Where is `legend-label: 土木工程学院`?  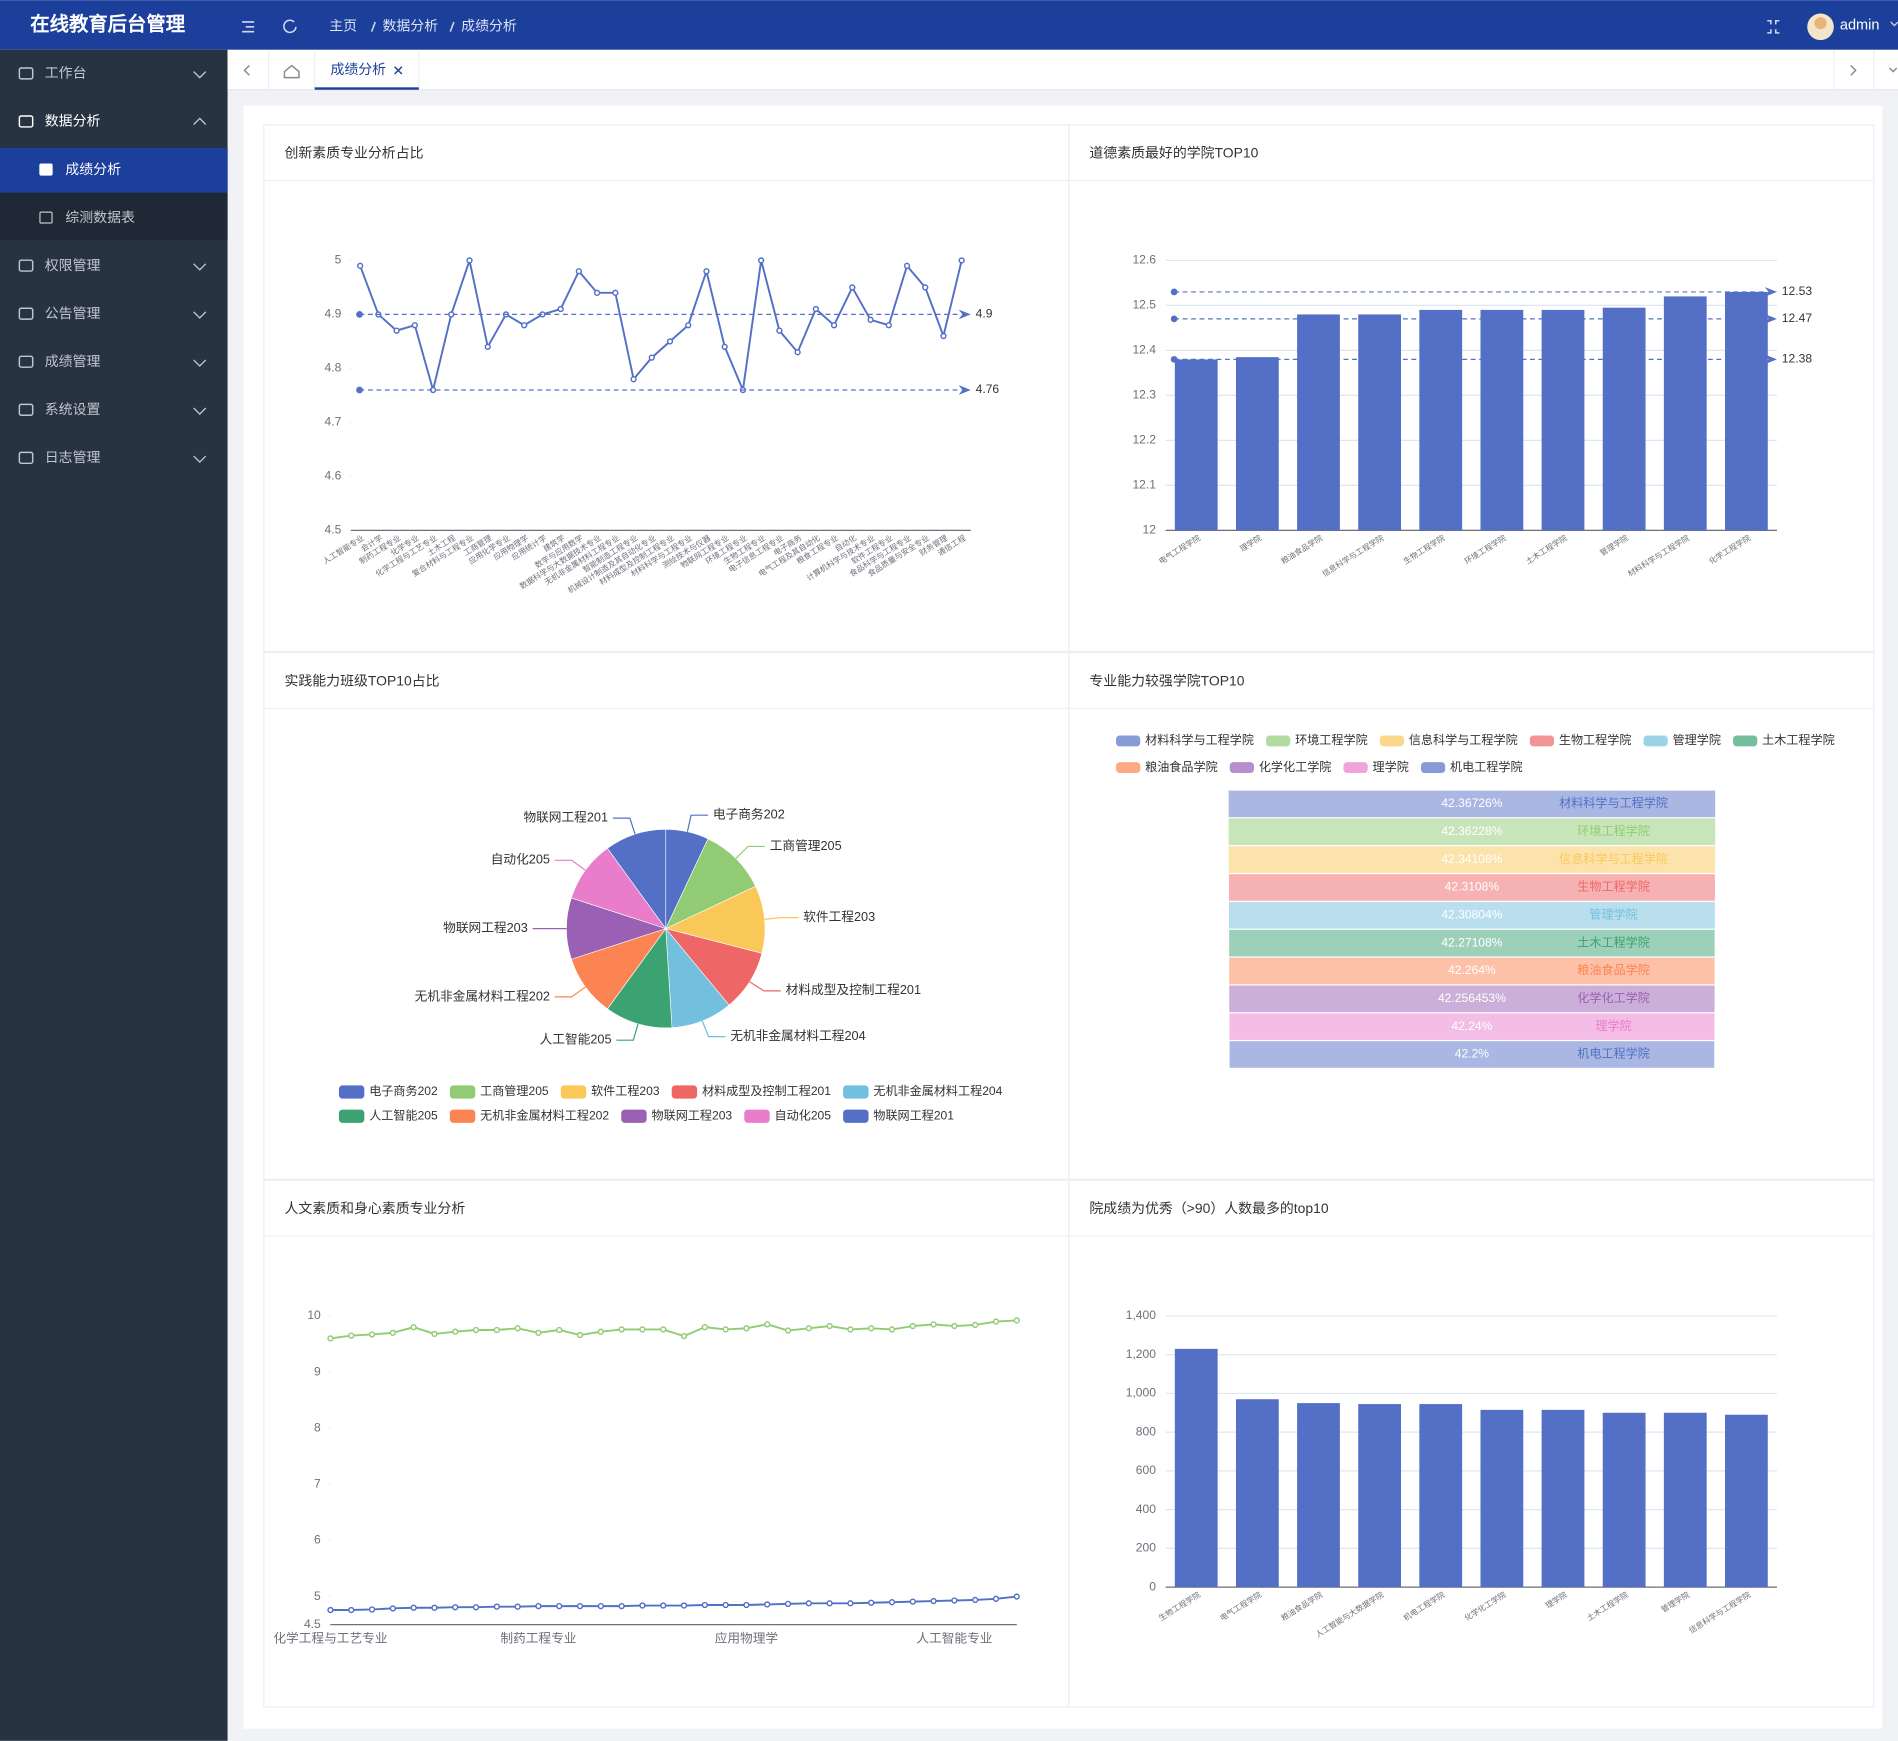
legend-label: 土木工程学院 is located at coordinates (1798, 739).